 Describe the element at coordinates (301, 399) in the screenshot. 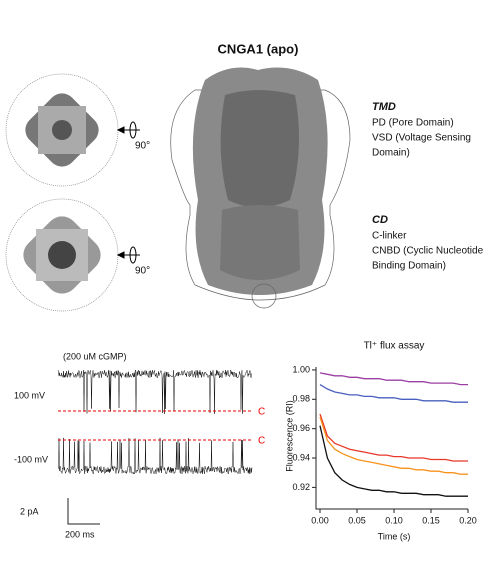

I see `y-tick-label: 0.98` at that location.